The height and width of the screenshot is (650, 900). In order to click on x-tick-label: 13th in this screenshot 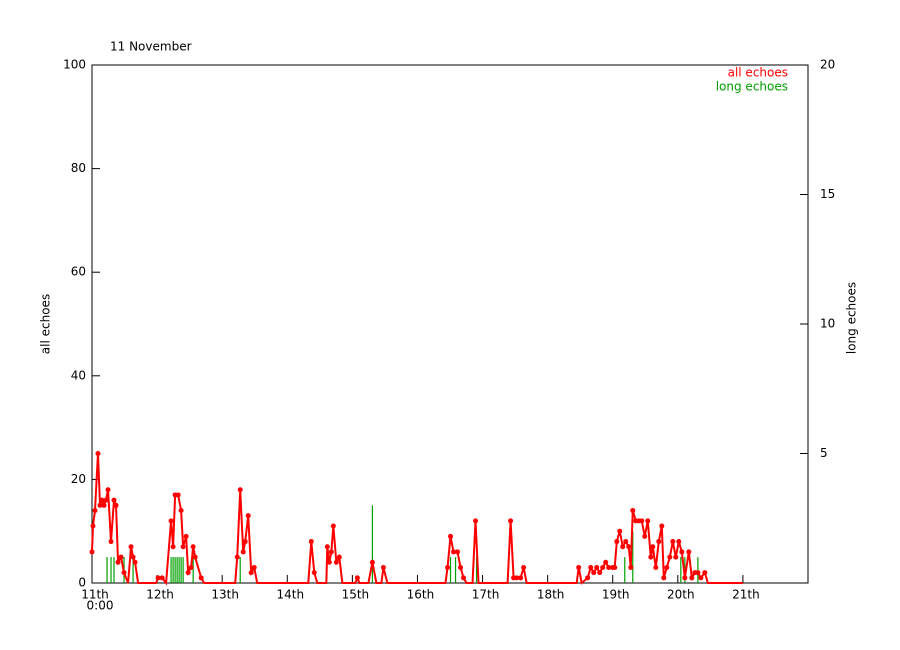, I will do `click(225, 595)`.